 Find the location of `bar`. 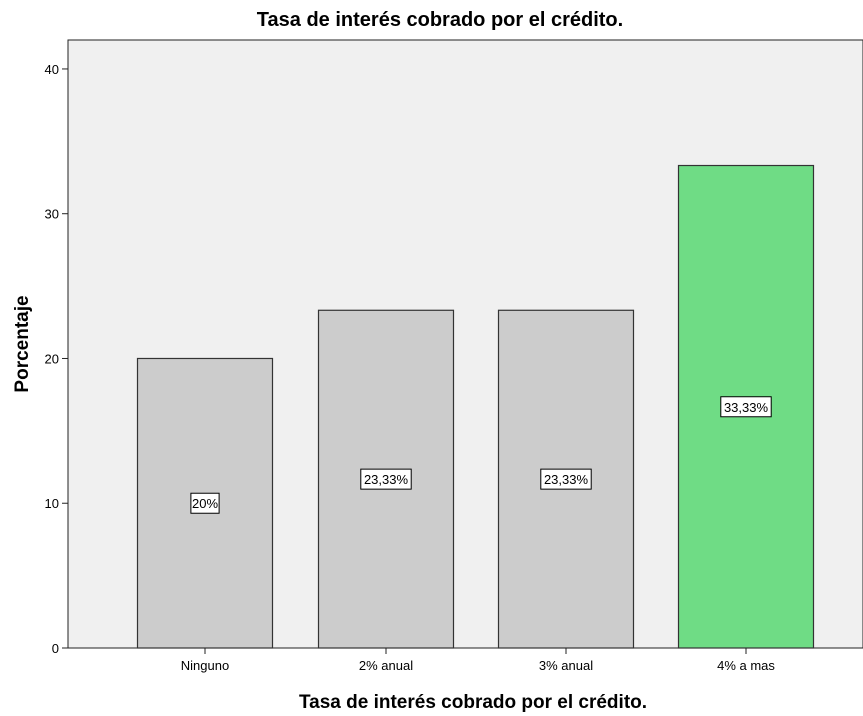

bar is located at coordinates (205, 503).